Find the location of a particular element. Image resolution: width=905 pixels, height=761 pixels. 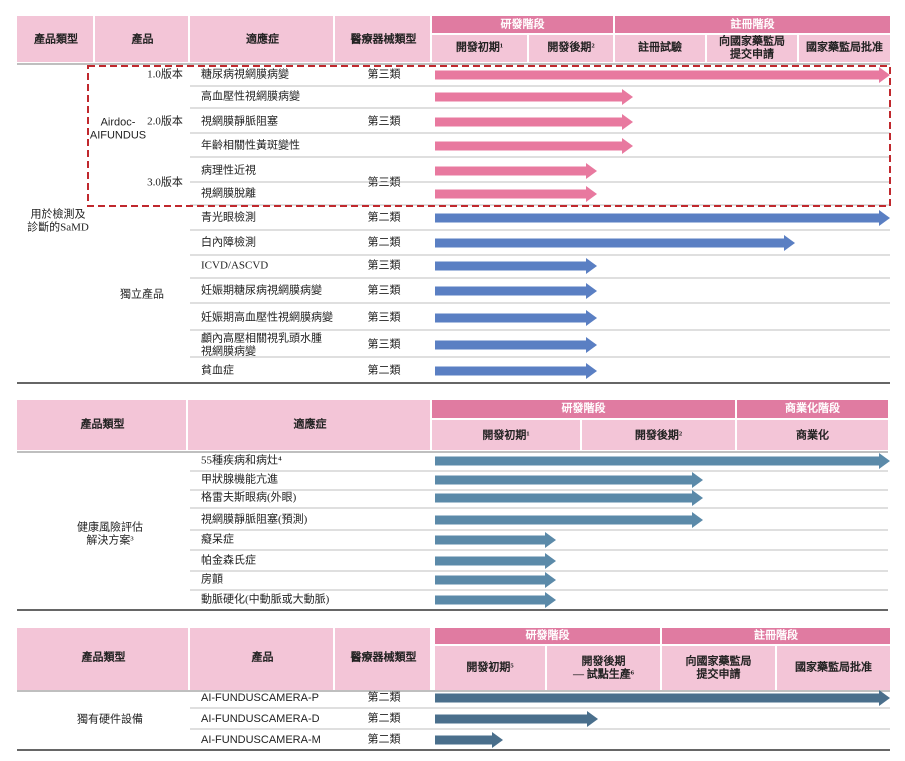

label: 妊娠期高血壓性視網膜病變 is located at coordinates (267, 317).